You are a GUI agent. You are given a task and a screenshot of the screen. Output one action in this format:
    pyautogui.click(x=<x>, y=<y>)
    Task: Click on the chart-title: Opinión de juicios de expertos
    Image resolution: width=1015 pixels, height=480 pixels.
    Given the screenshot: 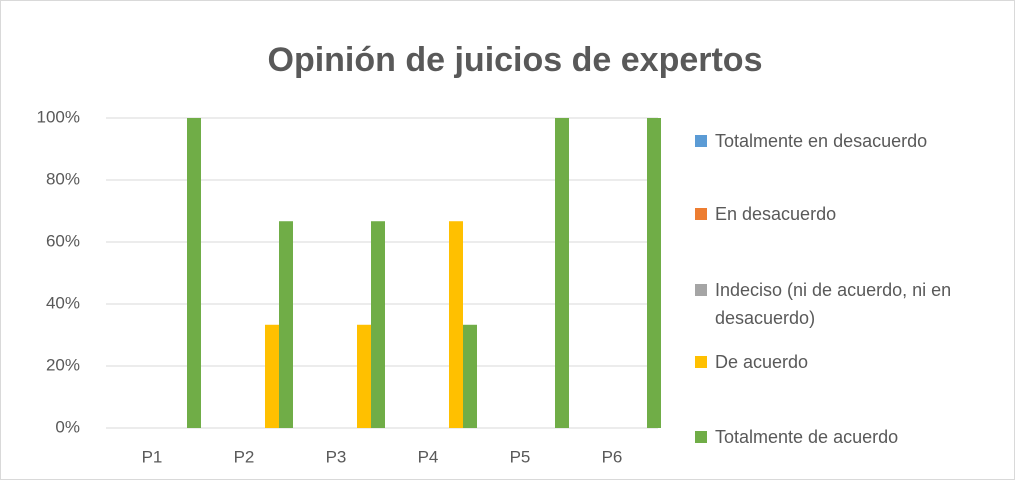 What is the action you would take?
    pyautogui.click(x=515, y=60)
    